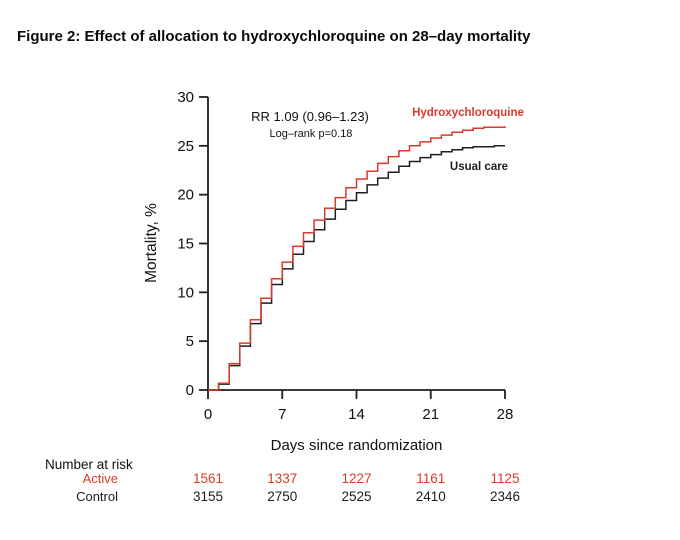 Image resolution: width=680 pixels, height=540 pixels. What do you see at coordinates (282, 496) in the screenshot?
I see `risk-value-control-day7: 2750` at bounding box center [282, 496].